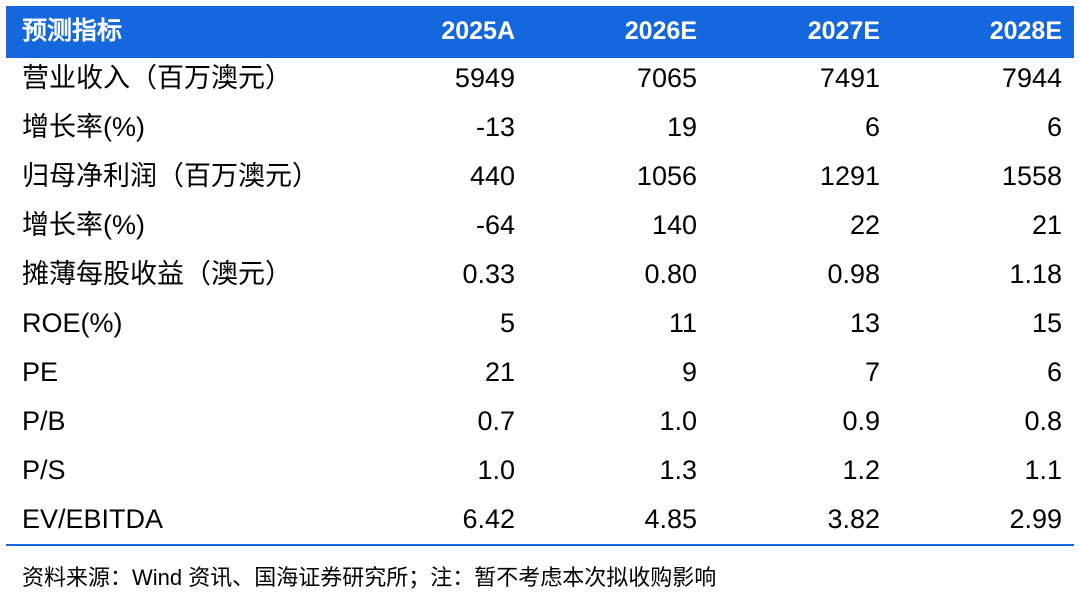  What do you see at coordinates (495, 225) in the screenshot?
I see `value-cell: -64` at bounding box center [495, 225].